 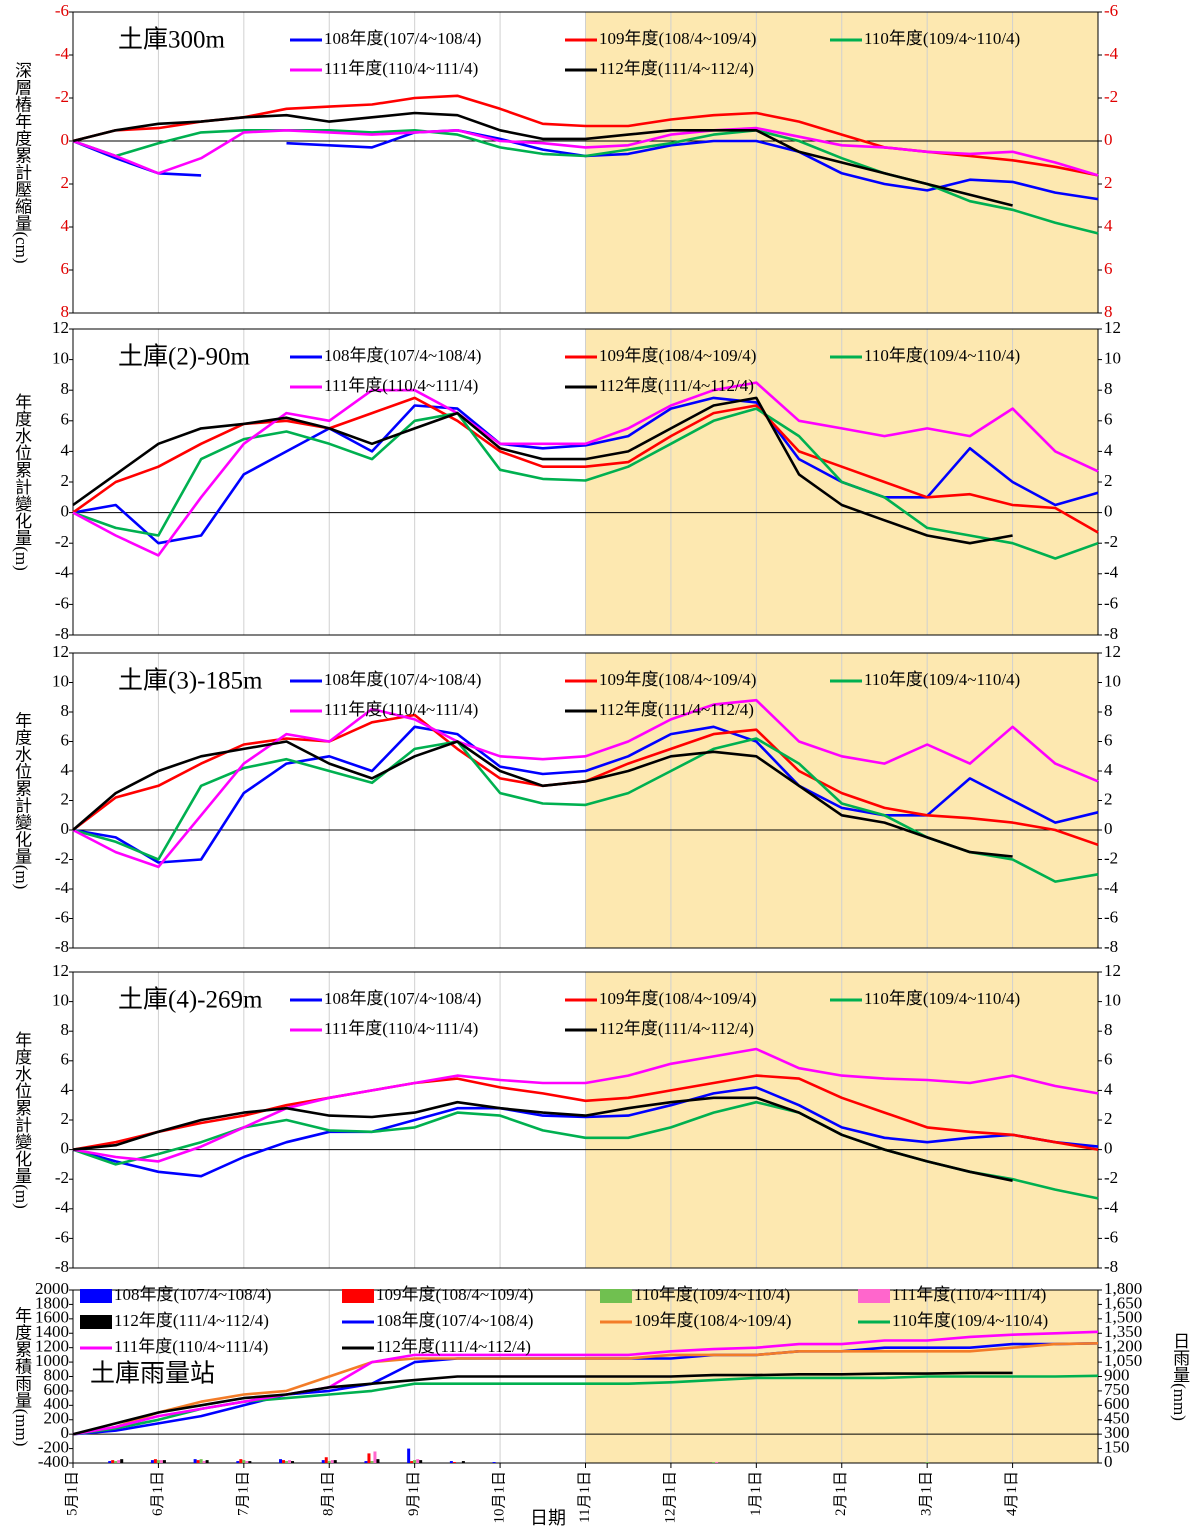 What do you see at coordinates (1123, 1317) in the screenshot?
I see `y2-tick-label: 1,500` at bounding box center [1123, 1317].